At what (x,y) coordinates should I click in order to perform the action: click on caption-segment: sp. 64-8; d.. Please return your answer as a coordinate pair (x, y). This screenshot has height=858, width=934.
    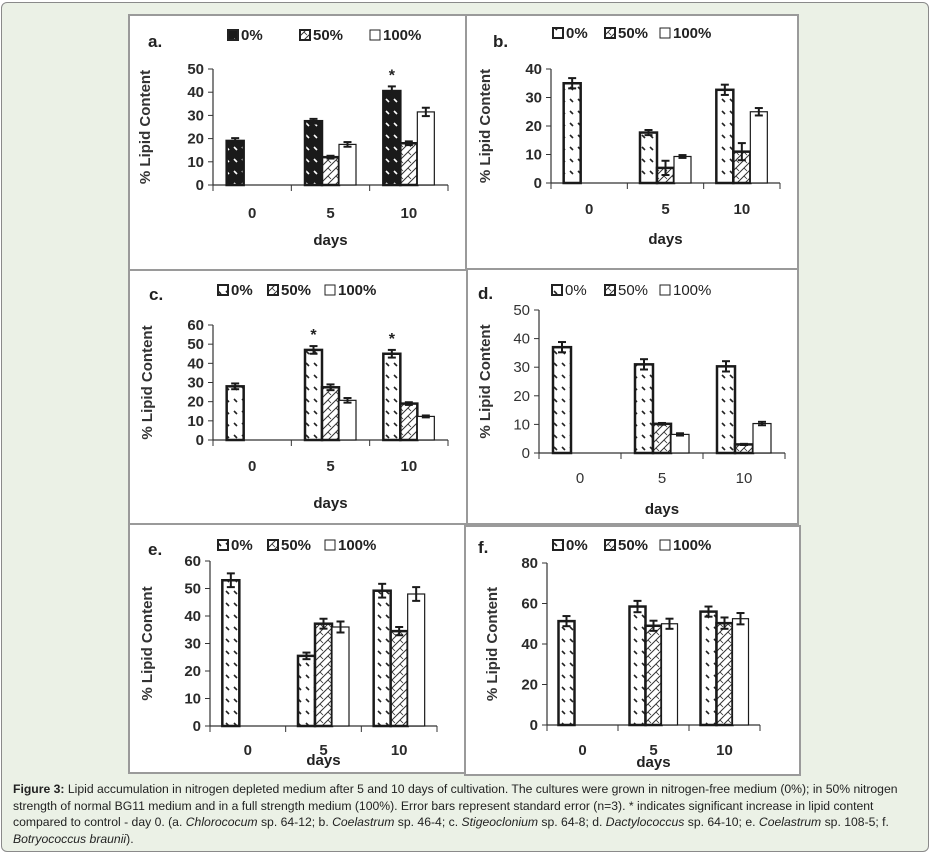
    Looking at the image, I should click on (572, 822).